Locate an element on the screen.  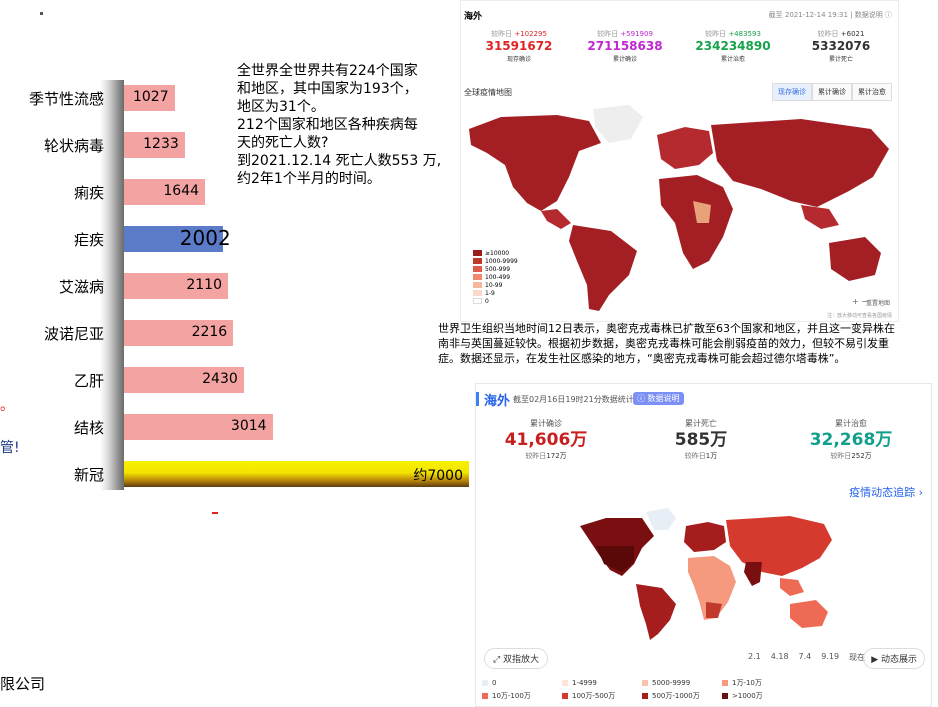
world-map-2022 is located at coordinates (706, 573).